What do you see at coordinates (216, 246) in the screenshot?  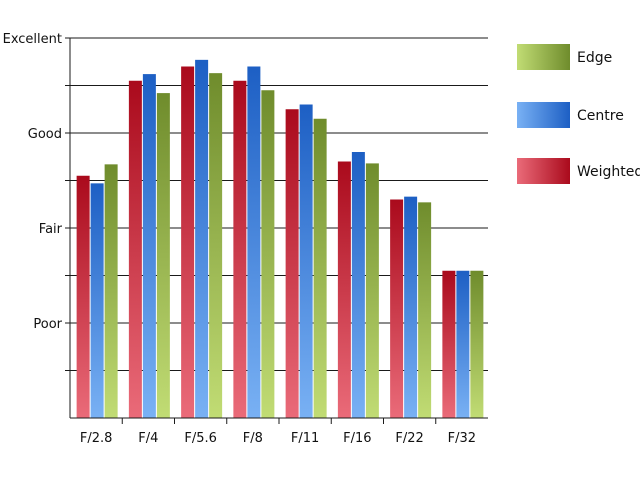 I see `bar-edge-f56` at bounding box center [216, 246].